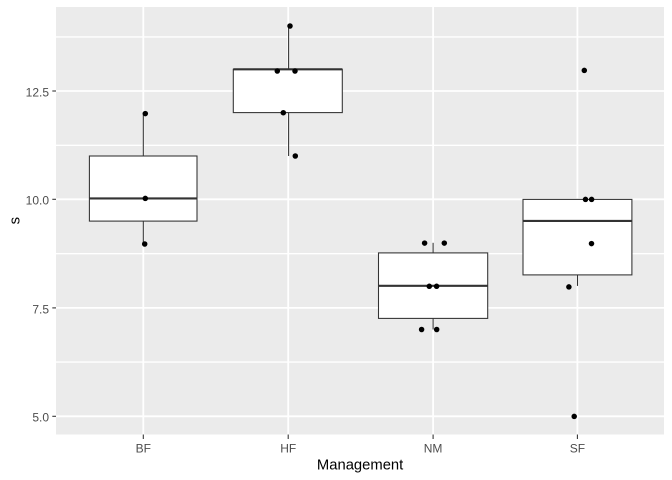 This screenshot has height=480, width=672. Describe the element at coordinates (40, 418) in the screenshot. I see `svg-text: 5.0` at that location.